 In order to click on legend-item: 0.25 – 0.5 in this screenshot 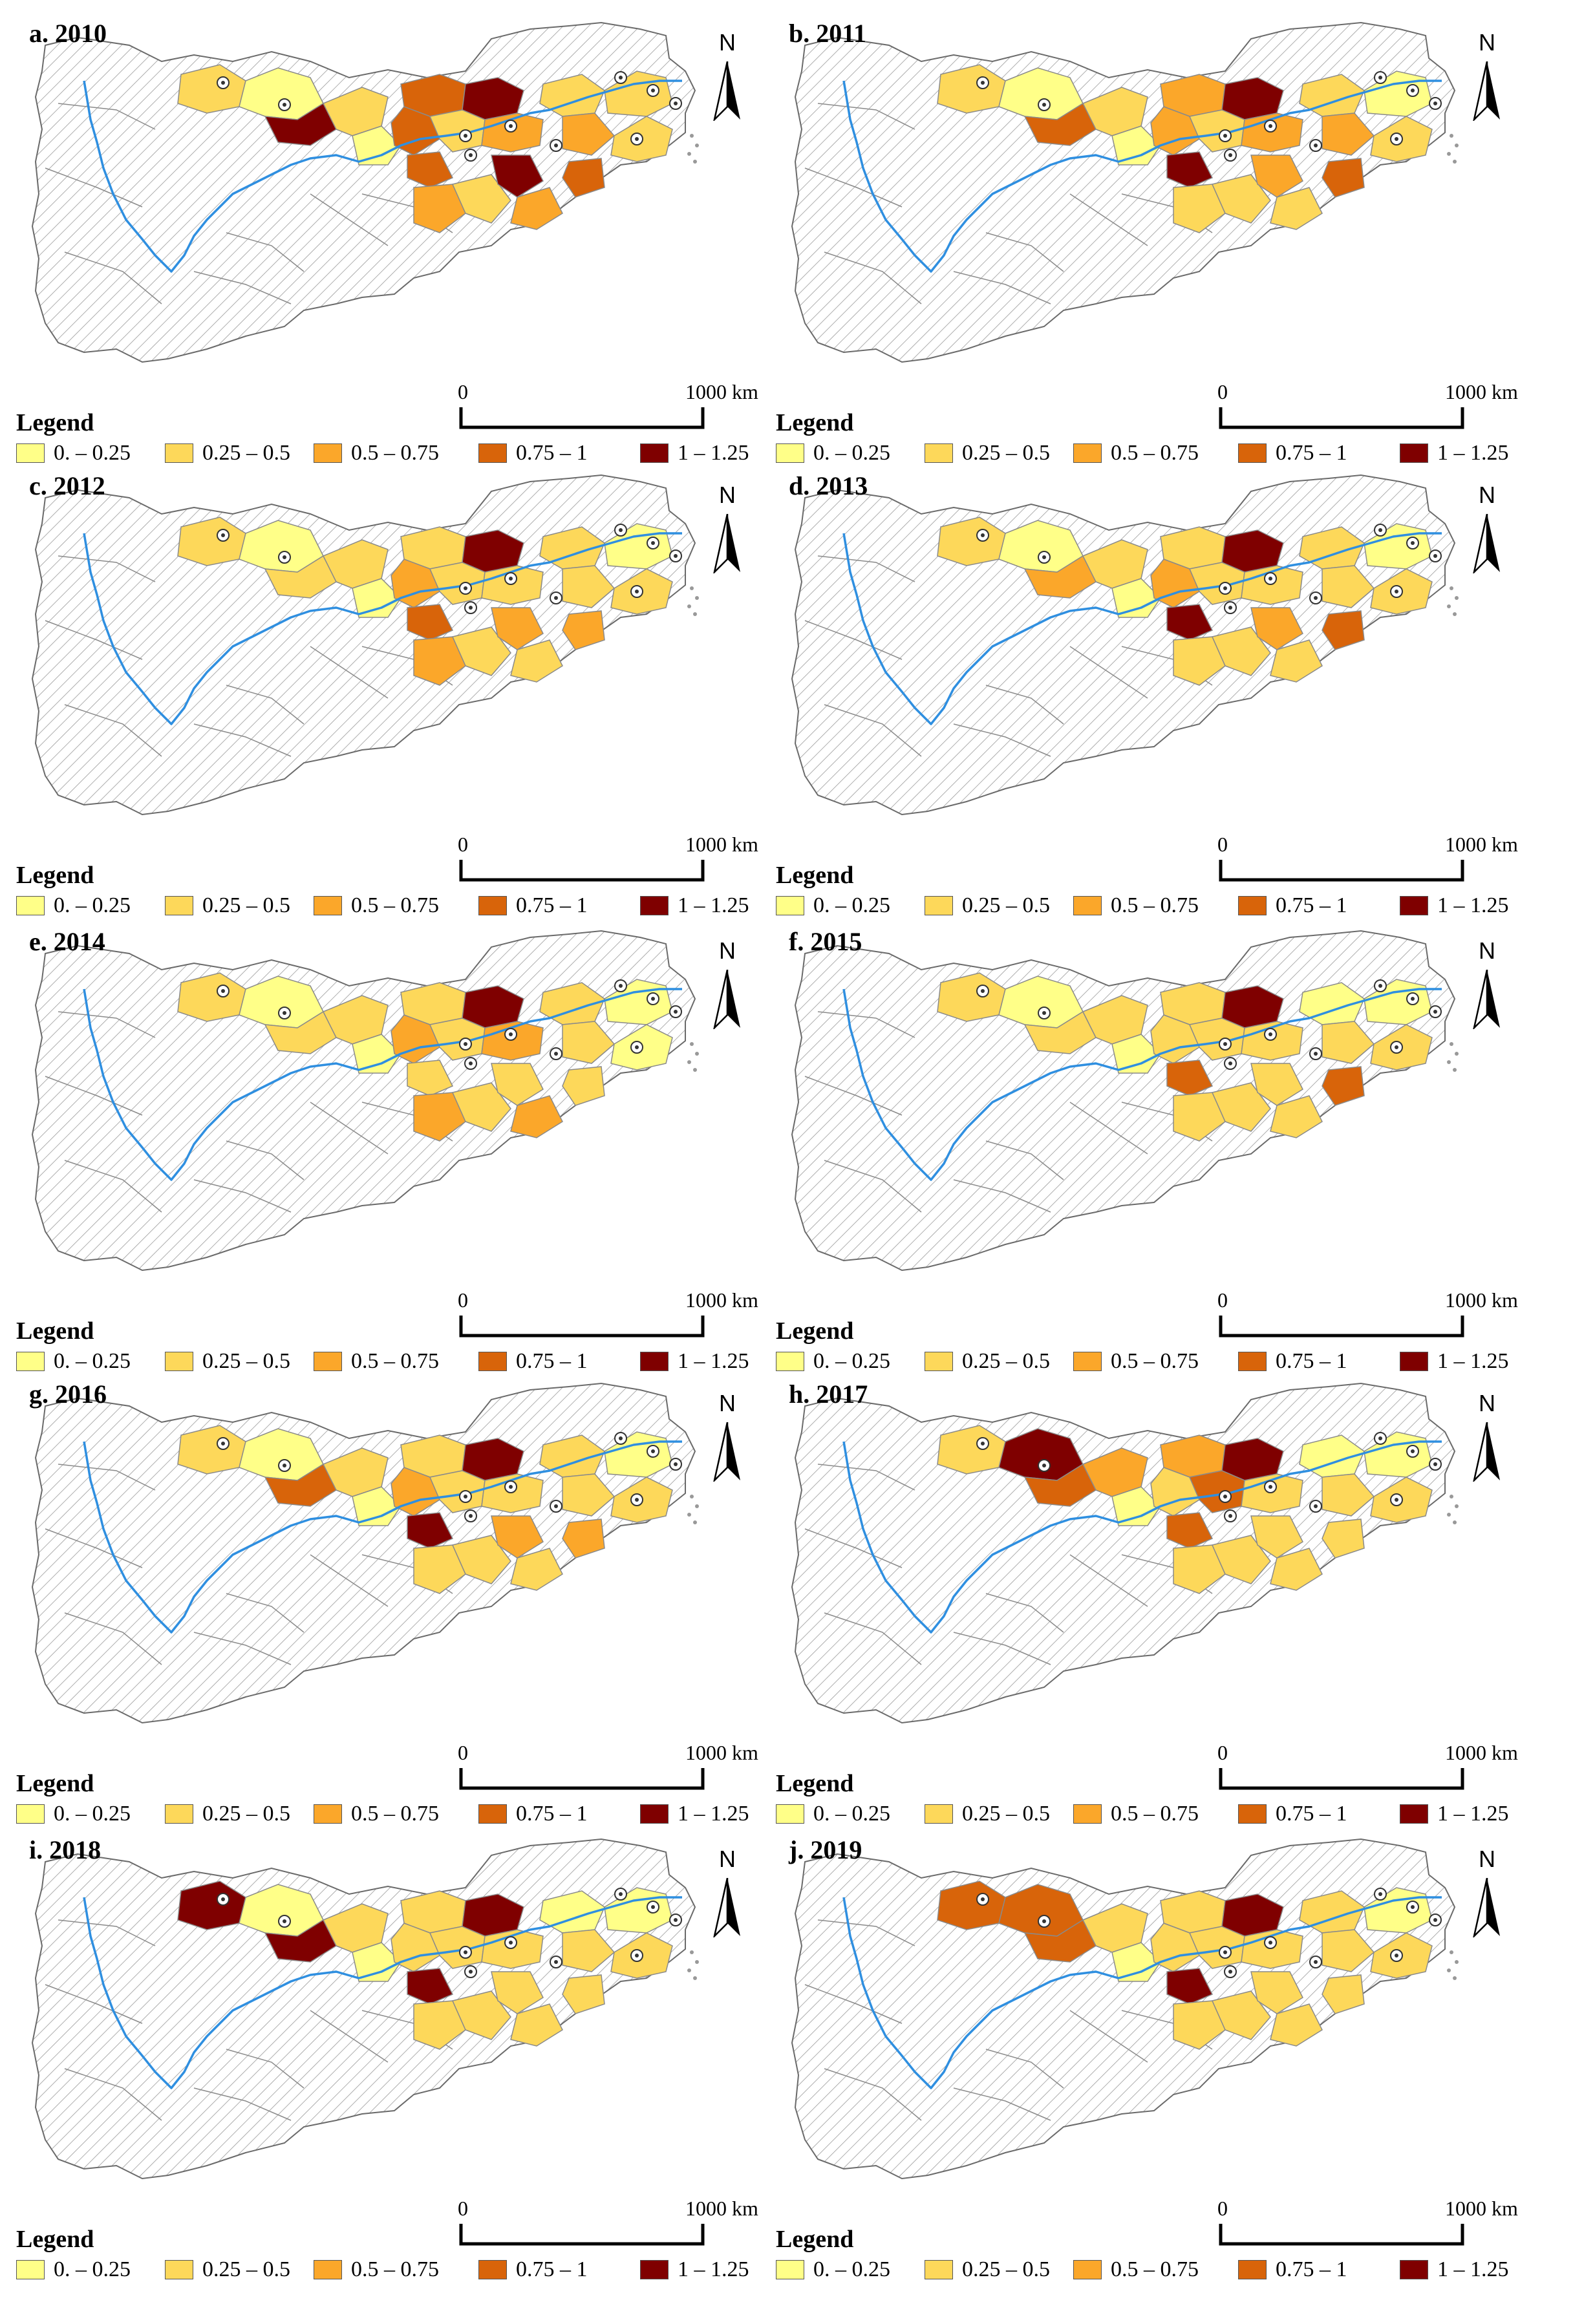, I will do `click(987, 1361)`.